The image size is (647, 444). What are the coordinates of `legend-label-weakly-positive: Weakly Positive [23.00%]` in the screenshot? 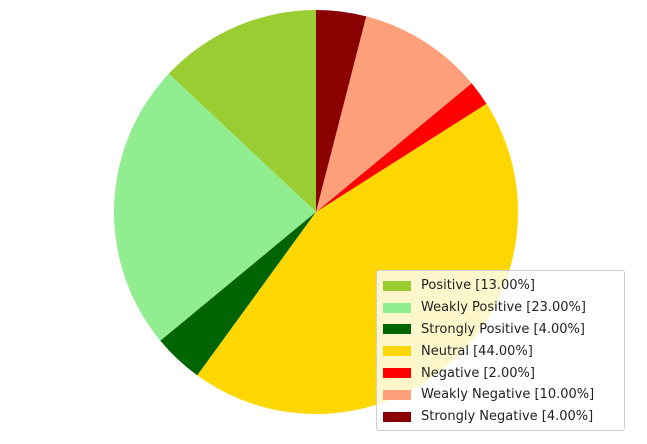 It's located at (503, 308).